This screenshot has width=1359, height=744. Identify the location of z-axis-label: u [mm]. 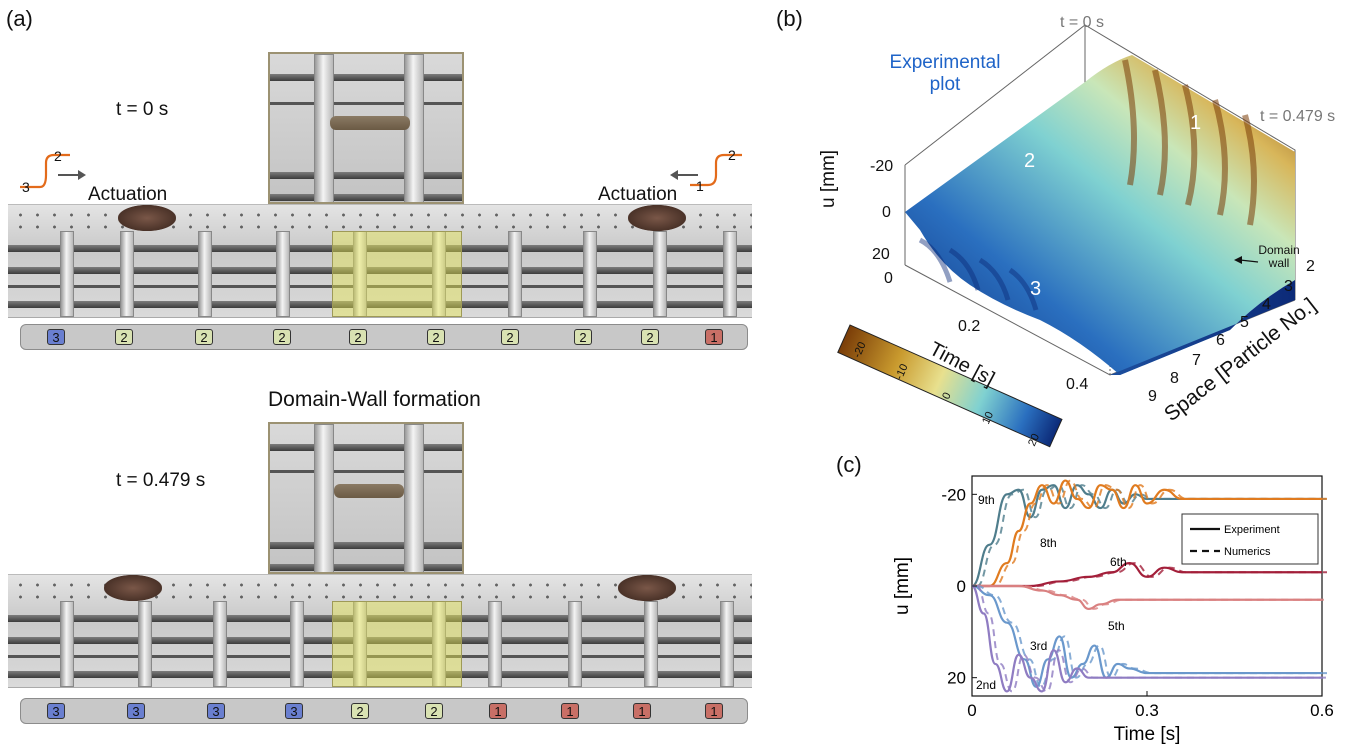
(828, 178).